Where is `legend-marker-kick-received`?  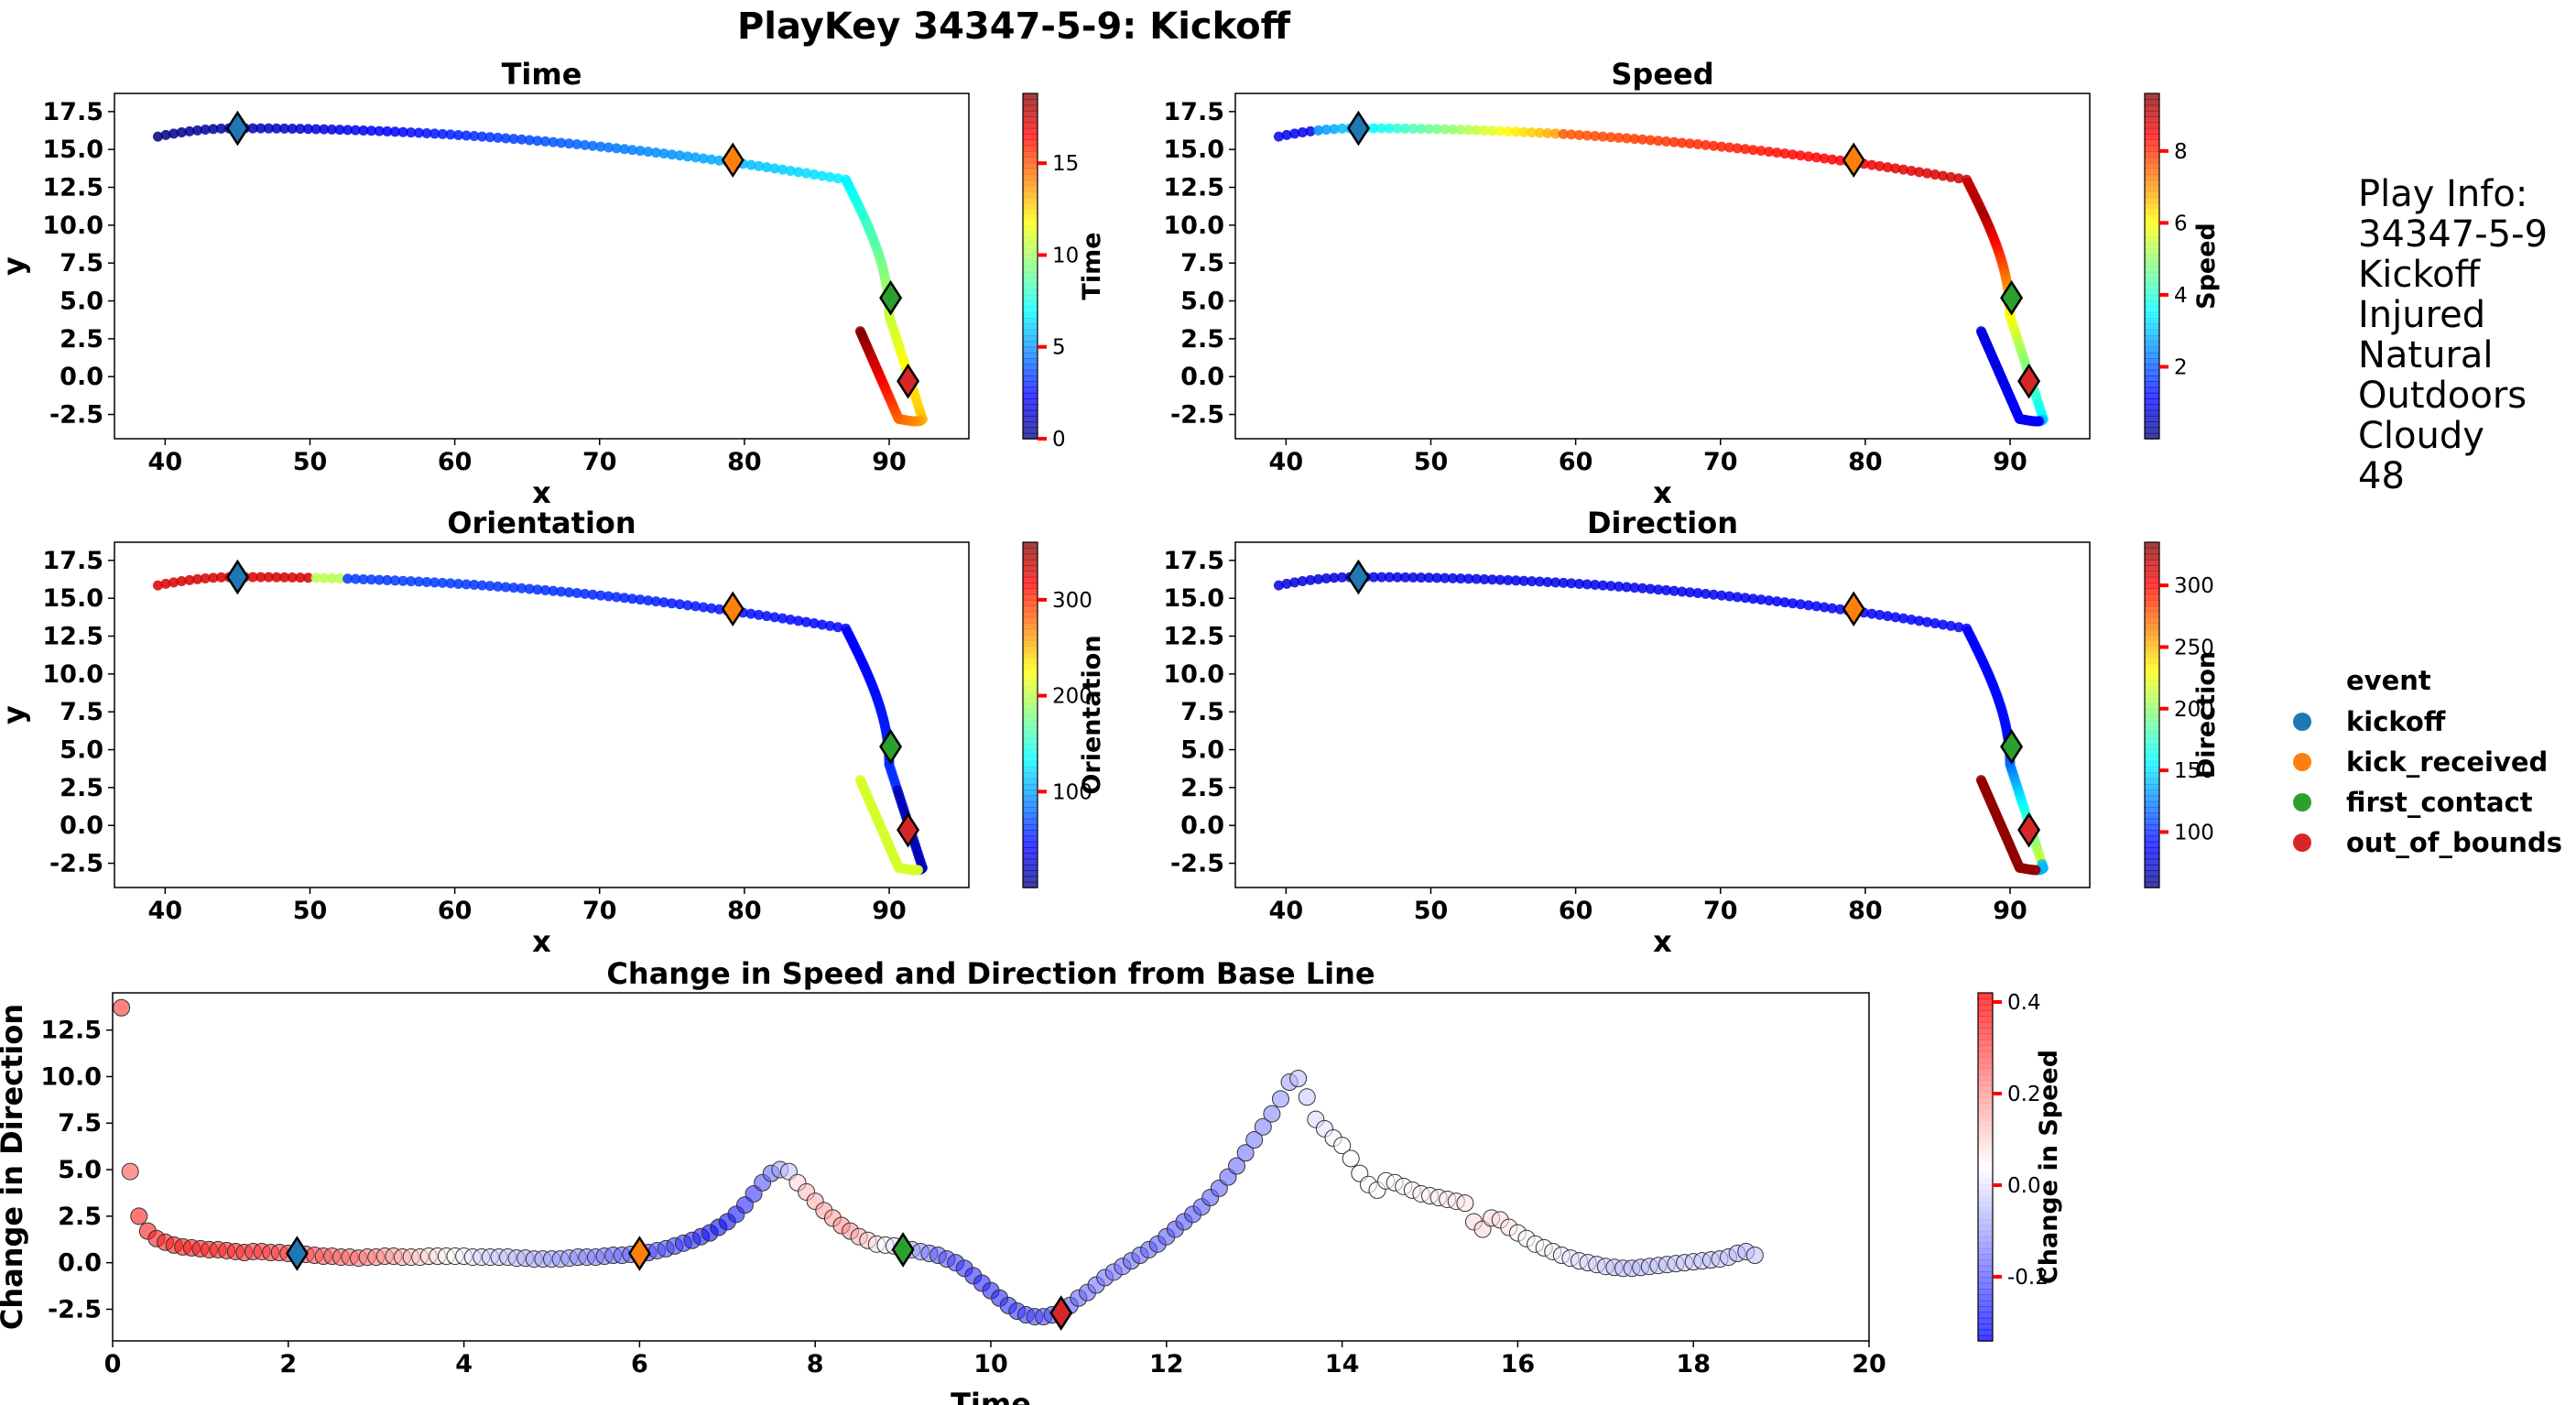
legend-marker-kick-received is located at coordinates (2302, 762).